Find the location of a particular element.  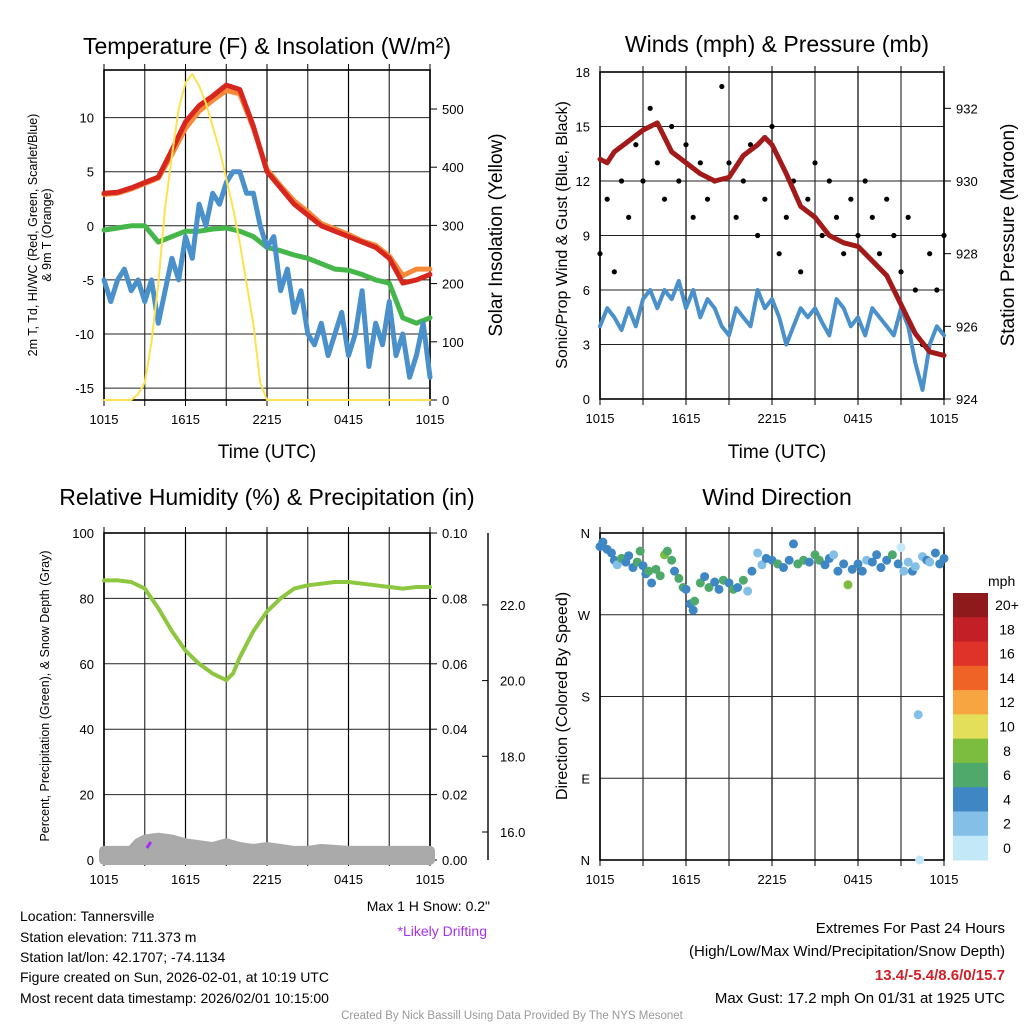

dir-plot-frame is located at coordinates (772, 696).